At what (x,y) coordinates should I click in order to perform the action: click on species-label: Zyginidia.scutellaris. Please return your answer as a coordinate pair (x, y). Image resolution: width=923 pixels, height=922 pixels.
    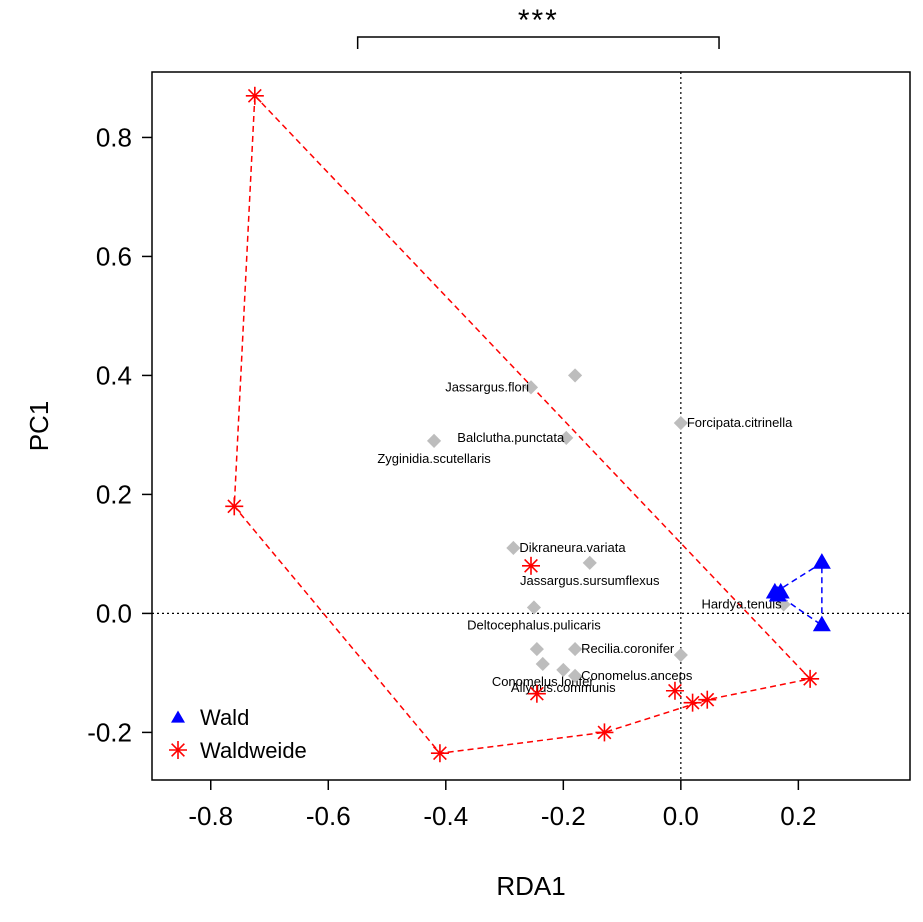
    Looking at the image, I should click on (434, 458).